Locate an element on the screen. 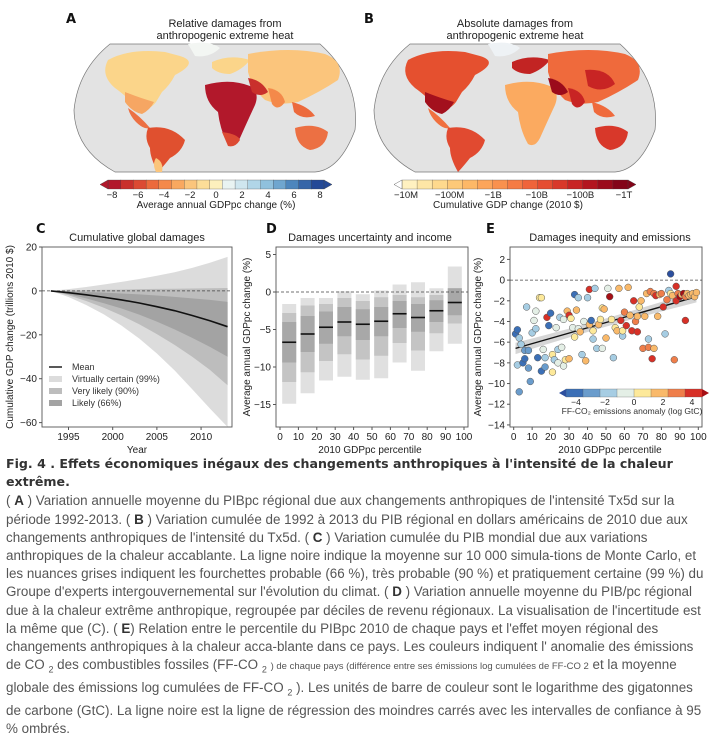 The width and height of the screenshot is (709, 738). panel-e-letter: E is located at coordinates (490, 229).